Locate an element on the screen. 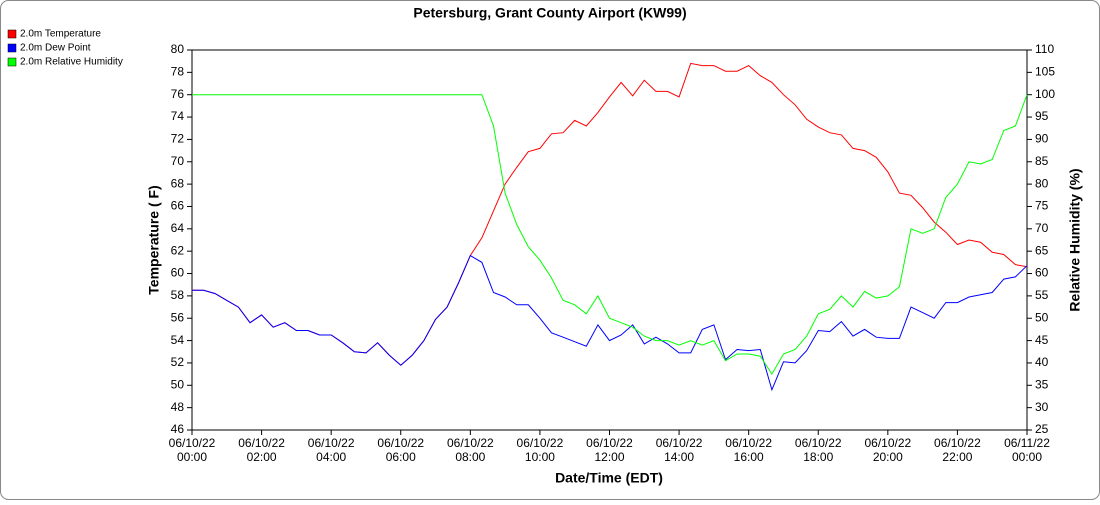 This screenshot has width=1100, height=505. y2-tick-label: 110 is located at coordinates (1044, 49).